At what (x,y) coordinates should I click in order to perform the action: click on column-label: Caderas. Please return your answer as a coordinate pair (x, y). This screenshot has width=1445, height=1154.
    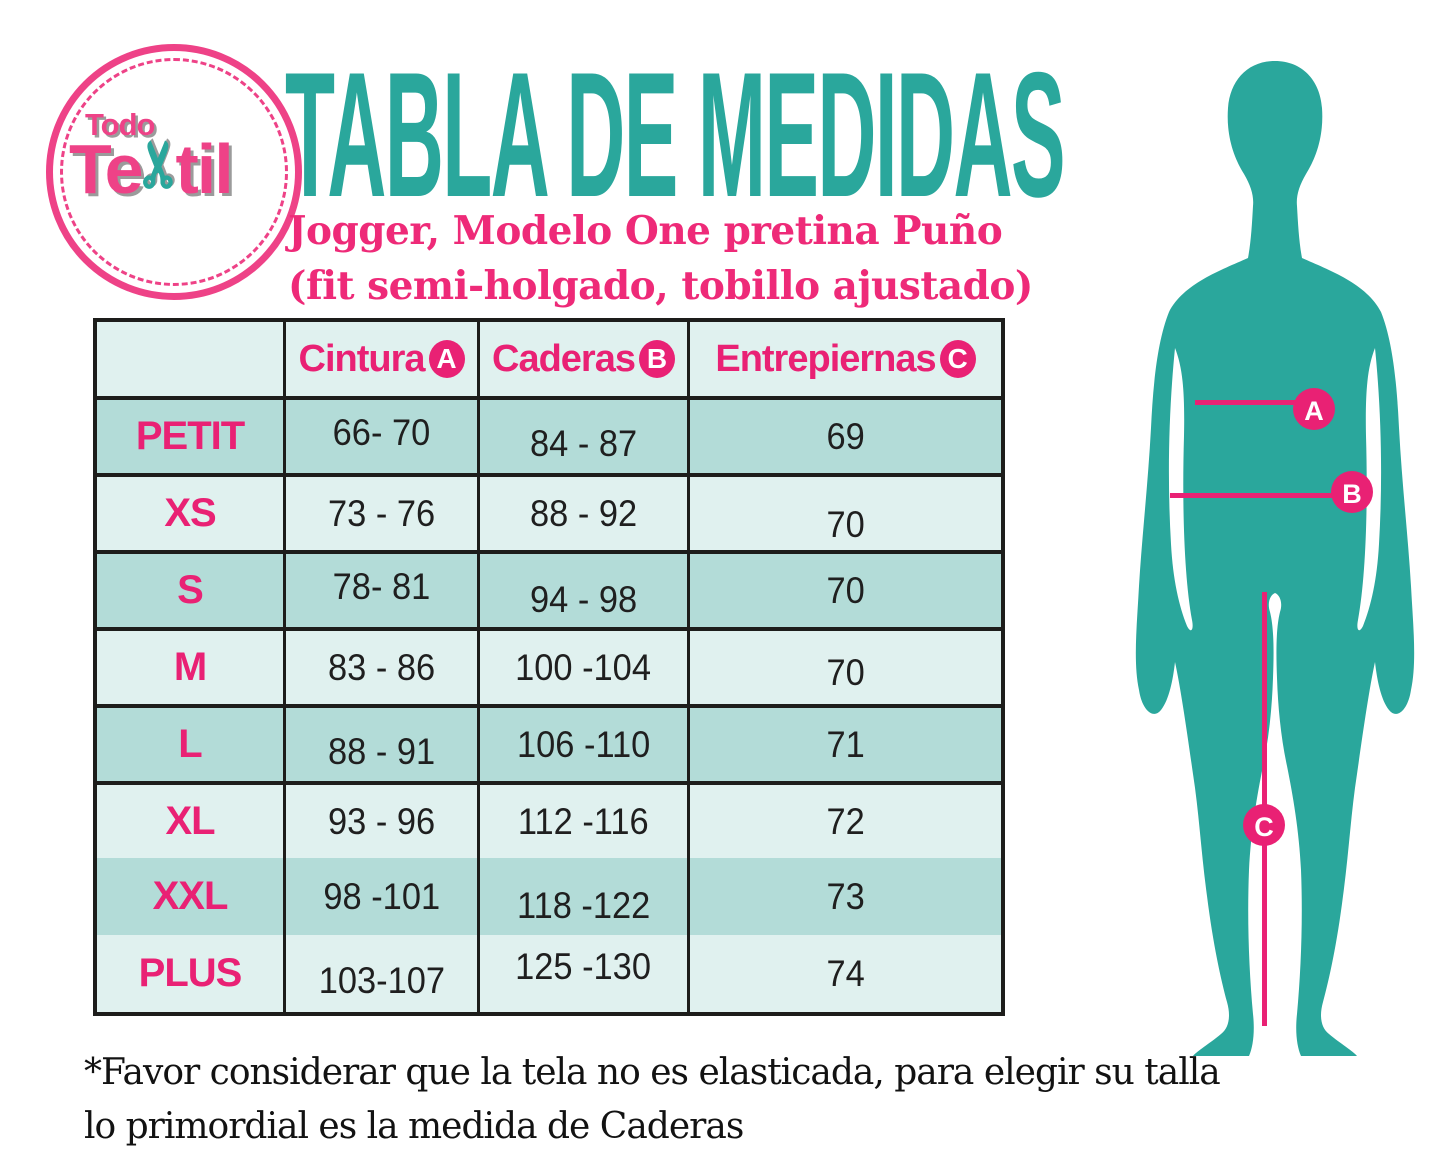
    Looking at the image, I should click on (564, 358).